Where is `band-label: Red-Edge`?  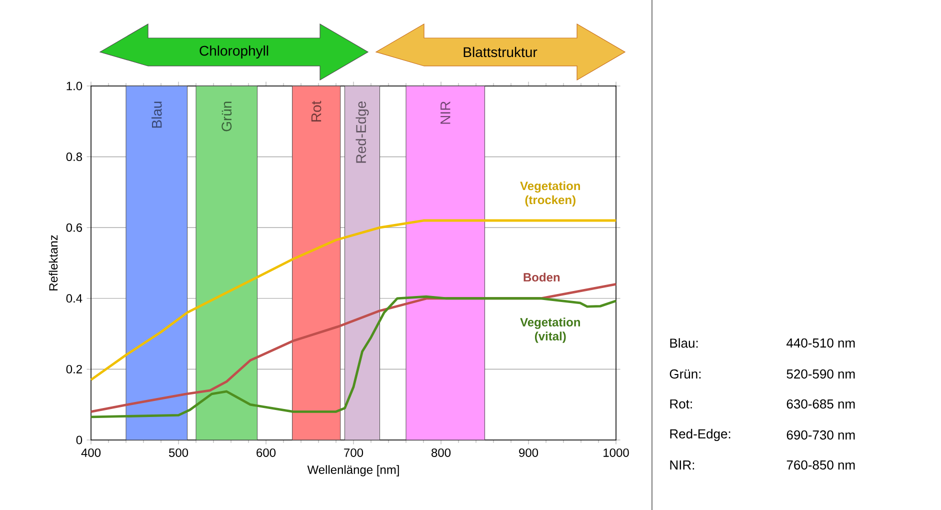
band-label: Red-Edge is located at coordinates (362, 132).